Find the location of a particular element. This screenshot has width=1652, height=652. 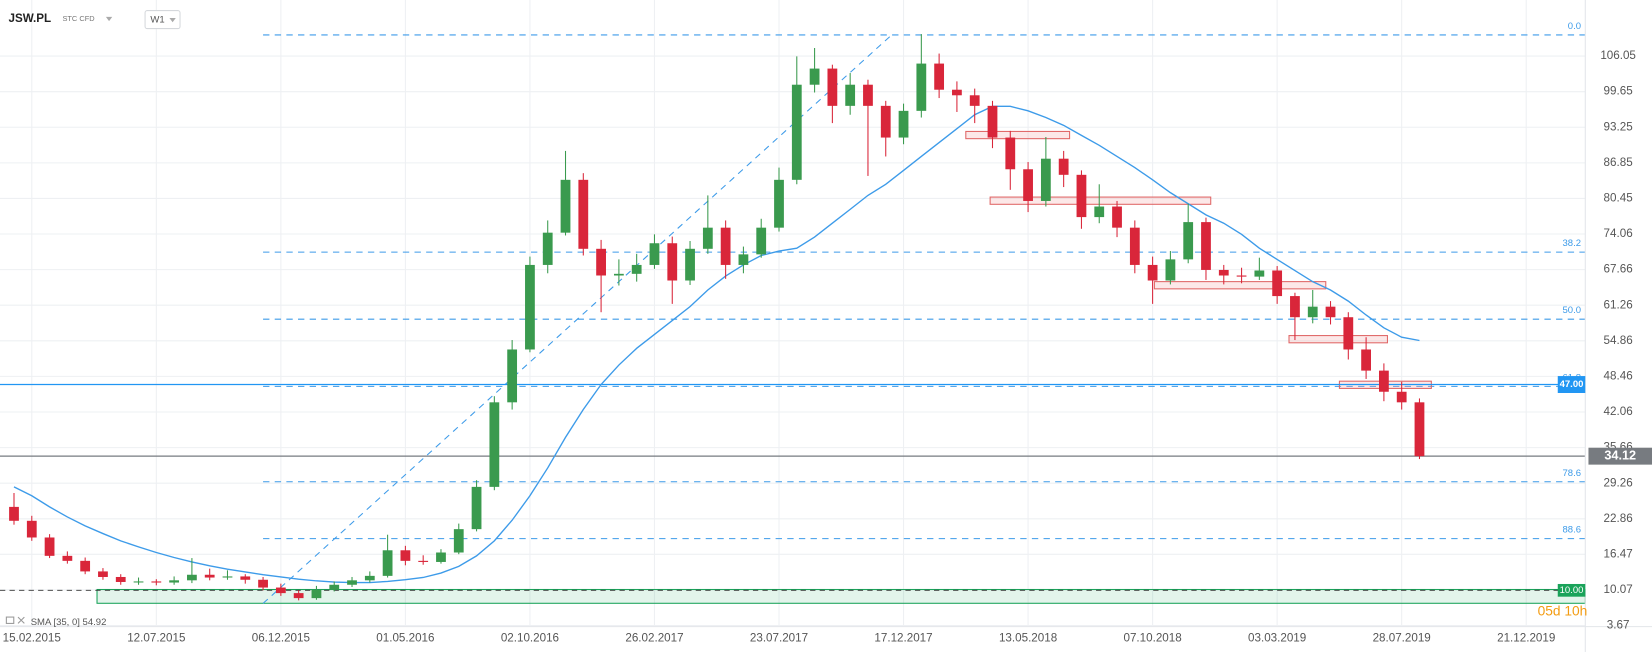

y-tick-label: 99.65 is located at coordinates (1618, 91).